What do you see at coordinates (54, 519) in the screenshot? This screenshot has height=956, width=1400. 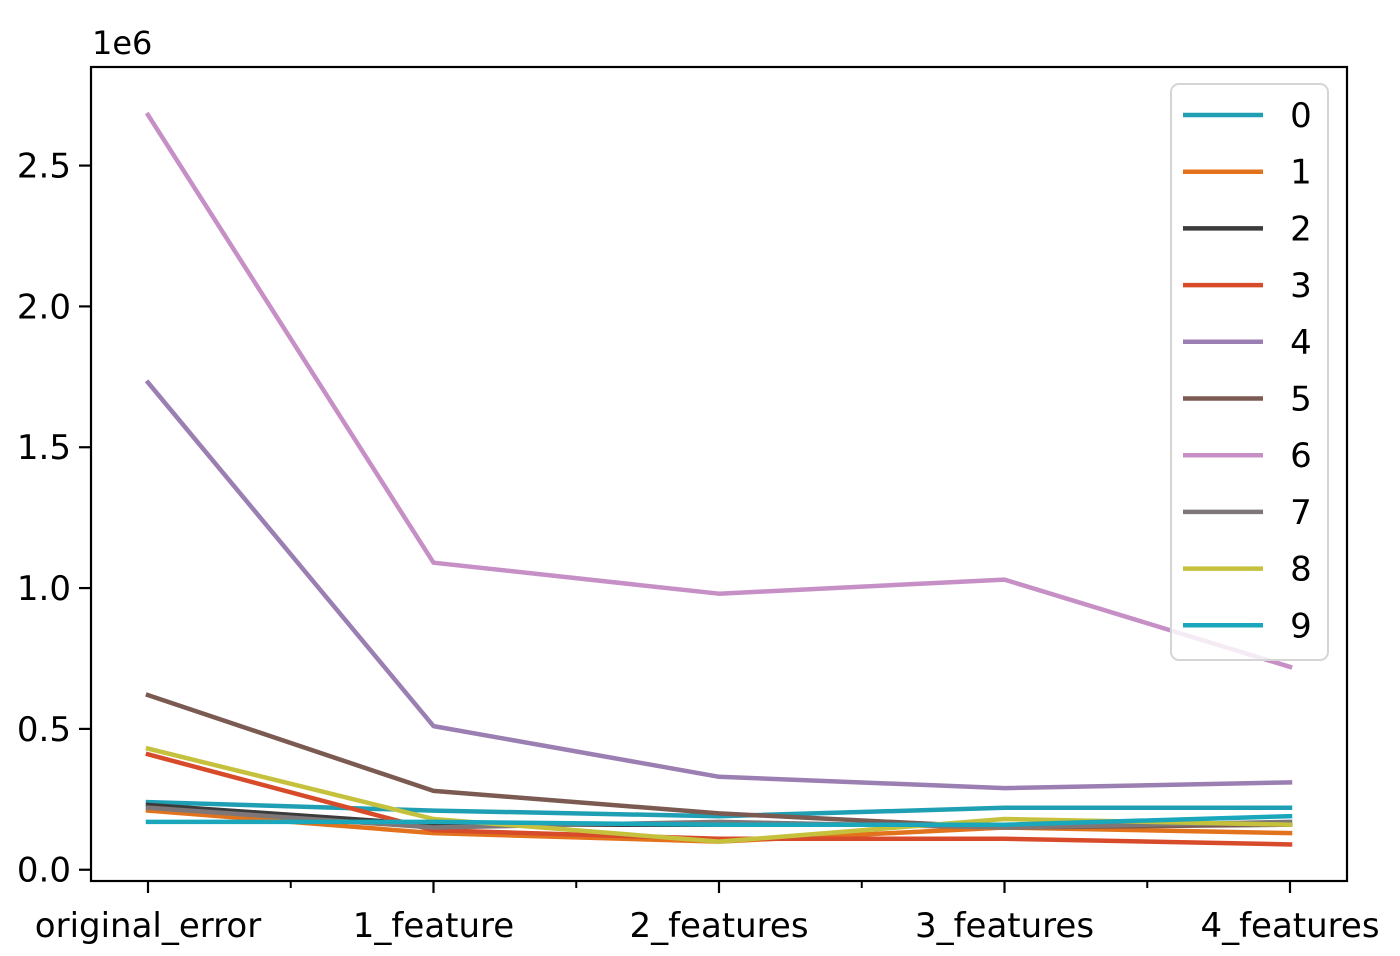 I see `y-axis: 0.0 0.5 1.0 1.5 2.0 2.5` at bounding box center [54, 519].